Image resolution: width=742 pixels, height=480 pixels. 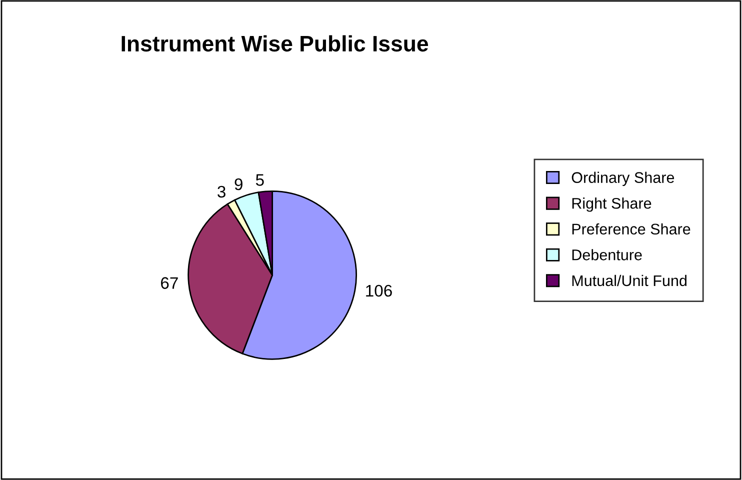 What do you see at coordinates (612, 205) in the screenshot?
I see `legend-label: Right Share` at bounding box center [612, 205].